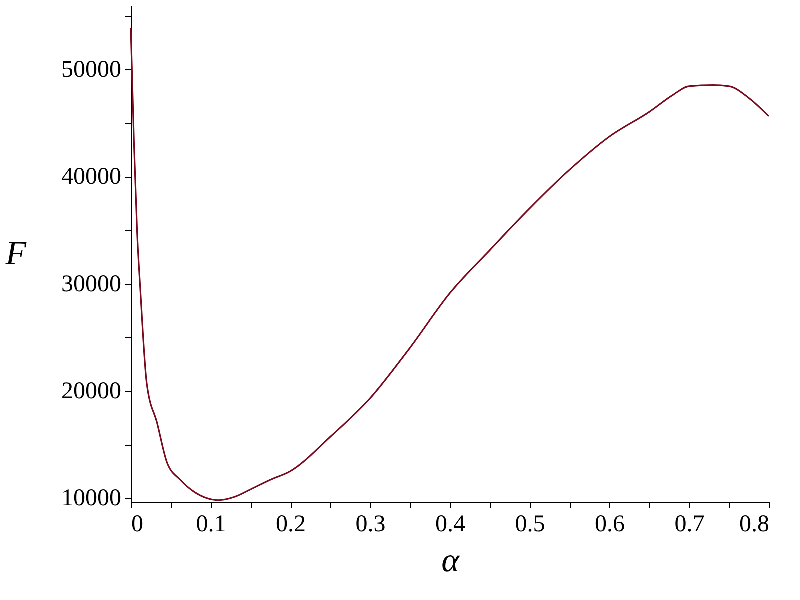 Image resolution: width=800 pixels, height=600 pixels. What do you see at coordinates (291, 525) in the screenshot?
I see `x-tick-label: 0.2` at bounding box center [291, 525].